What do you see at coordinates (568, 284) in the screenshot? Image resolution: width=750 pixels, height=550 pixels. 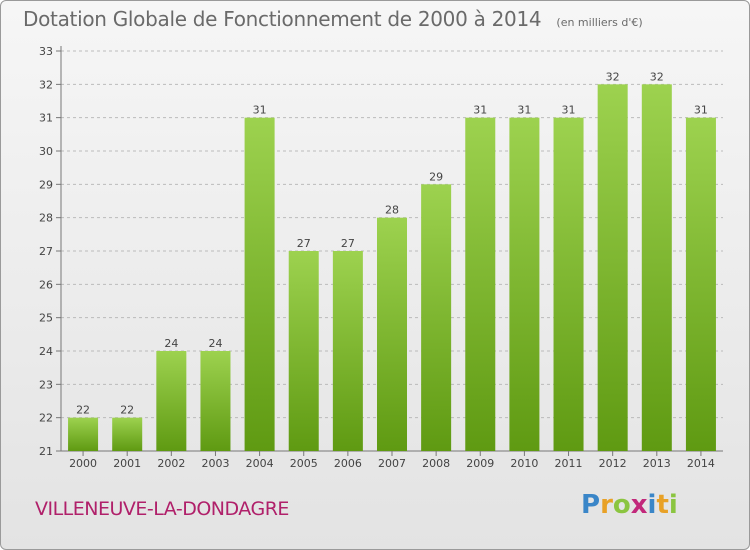 I see `bar-2011` at bounding box center [568, 284].